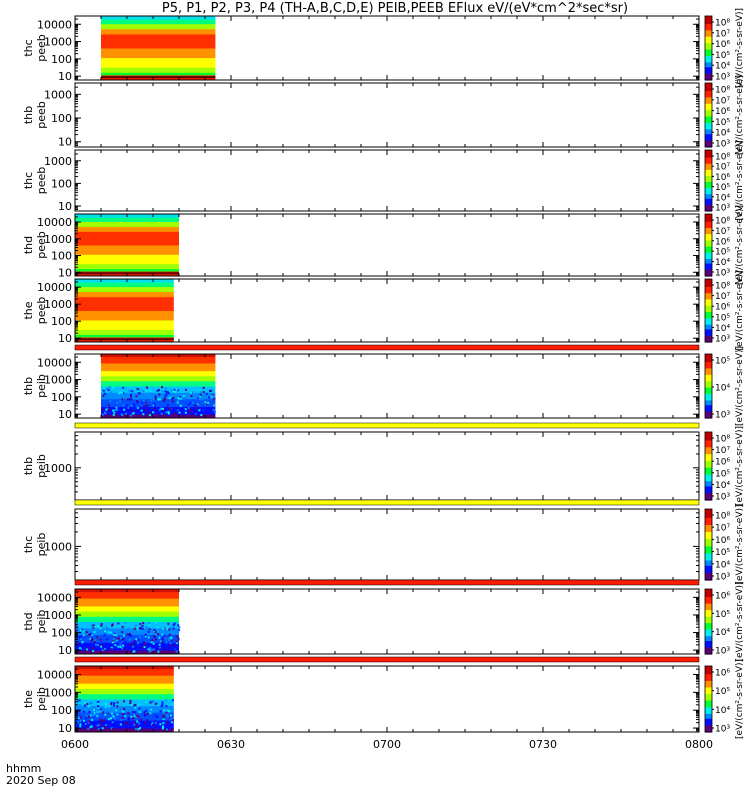 The image size is (750, 800). Describe the element at coordinates (722, 389) in the screenshot. I see `colorbar-label: 10⁴` at that location.